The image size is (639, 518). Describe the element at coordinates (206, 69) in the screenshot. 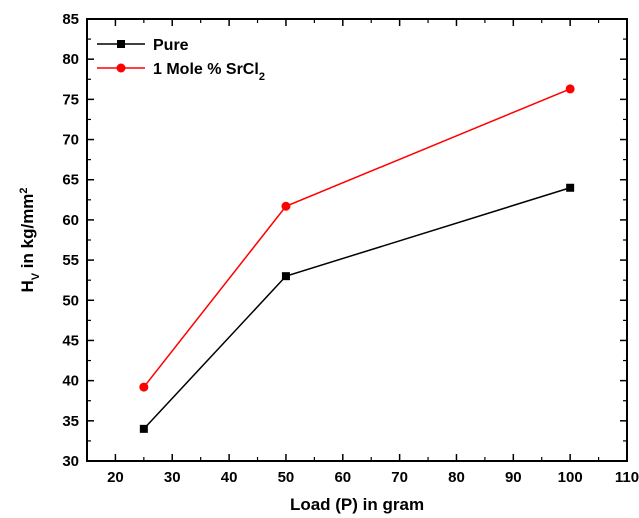

I see `text-part: 1 Mole % SrCl` at that location.